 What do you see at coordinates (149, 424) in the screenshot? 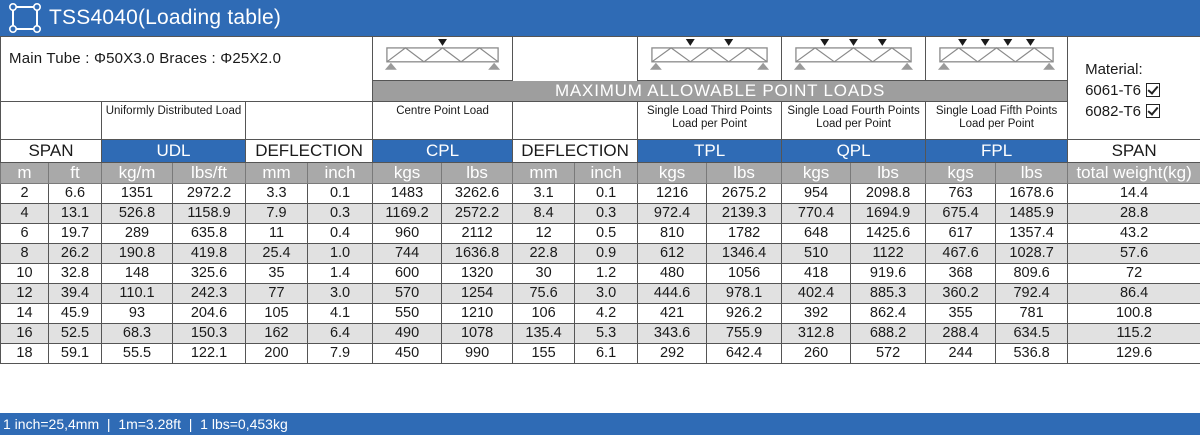
I see `footer-meter: 1m=3.28ft` at bounding box center [149, 424].